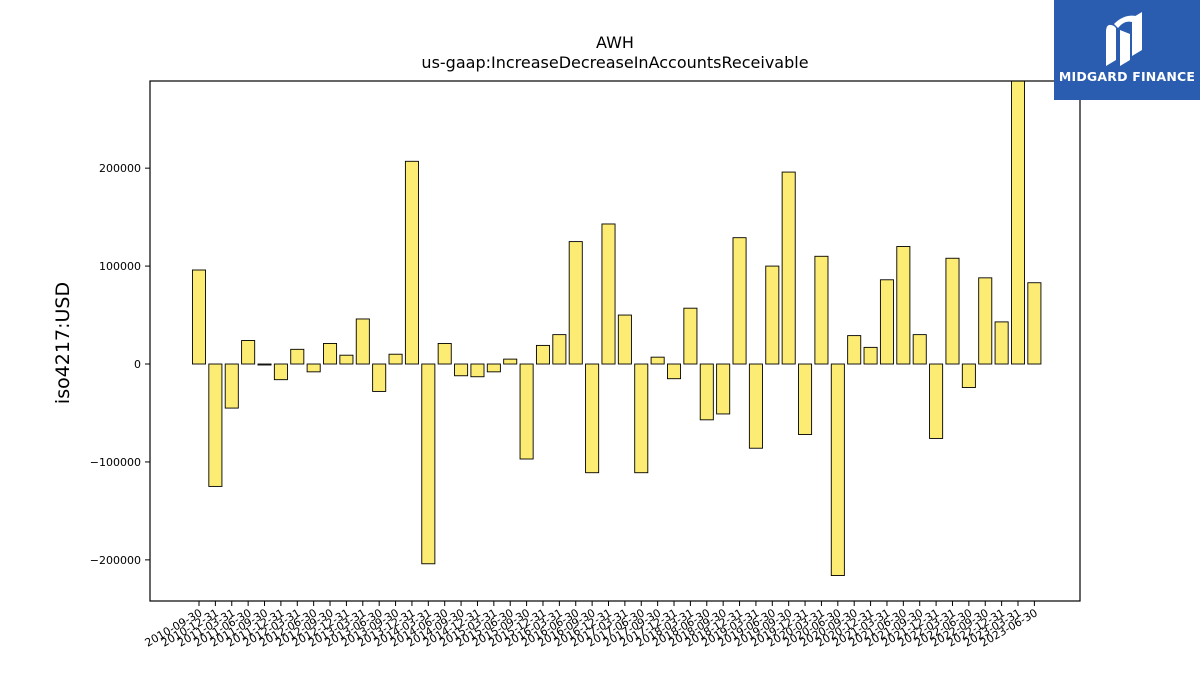 The height and width of the screenshot is (675, 1200). I want to click on brand-logo: MIDGARD FINANCE, so click(1127, 50).